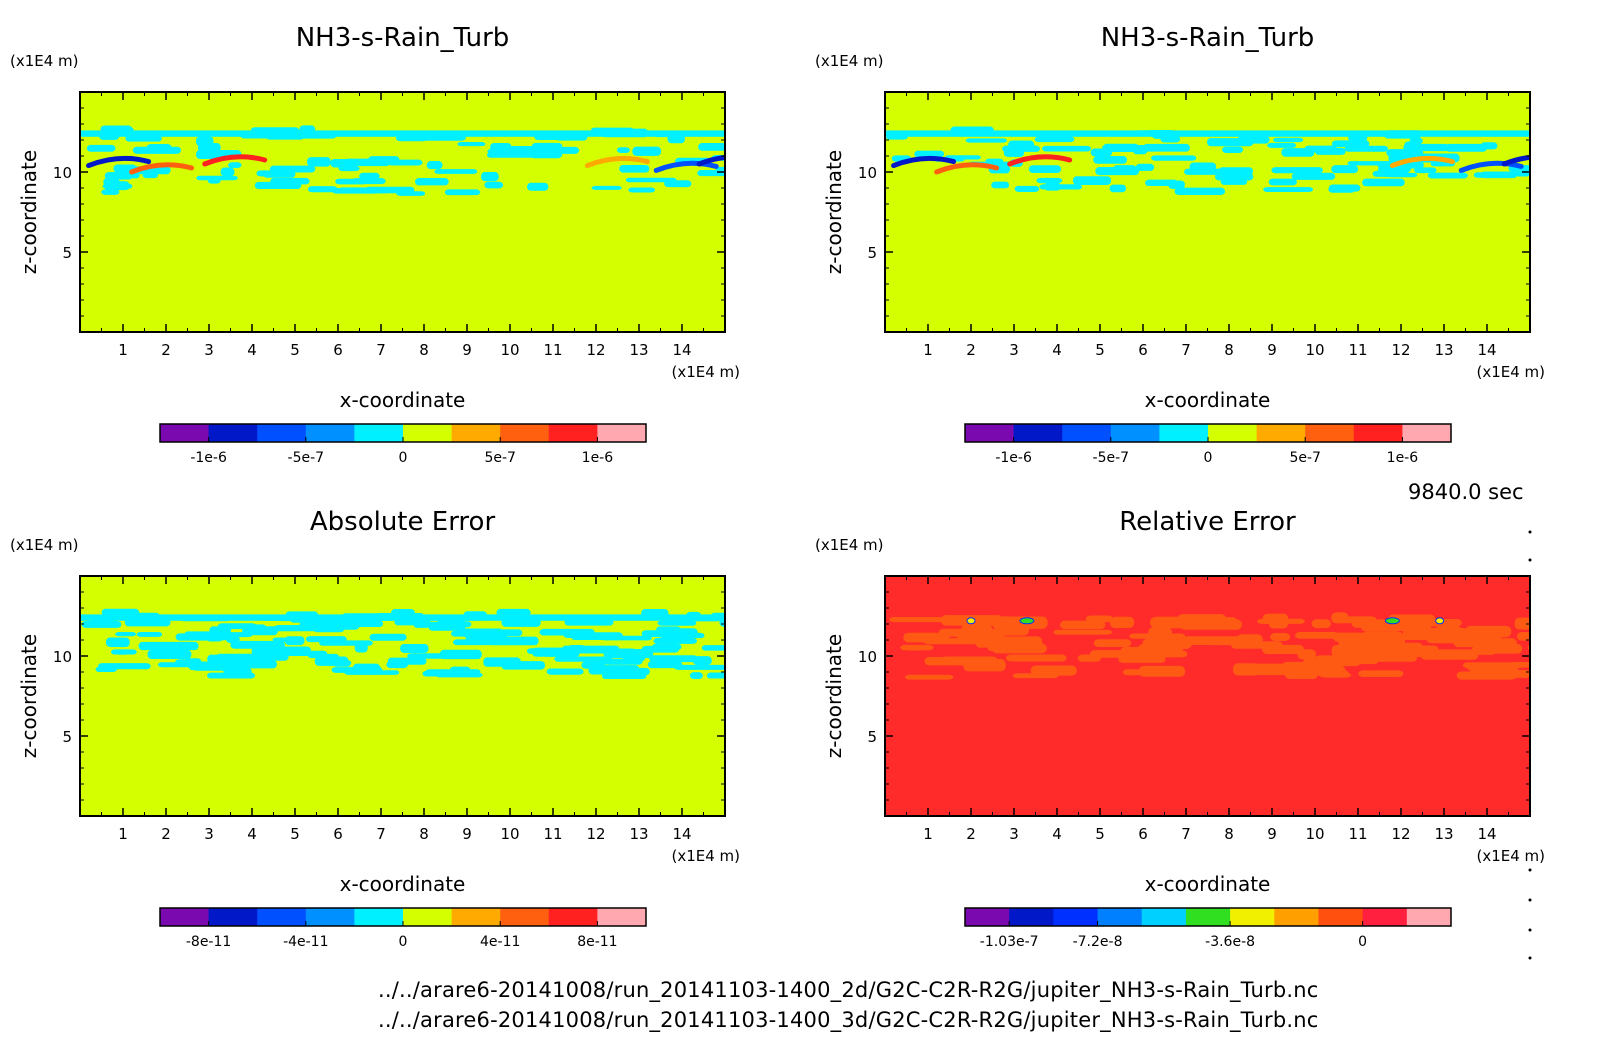  I want to click on x-tick-label: 3, so click(209, 350).